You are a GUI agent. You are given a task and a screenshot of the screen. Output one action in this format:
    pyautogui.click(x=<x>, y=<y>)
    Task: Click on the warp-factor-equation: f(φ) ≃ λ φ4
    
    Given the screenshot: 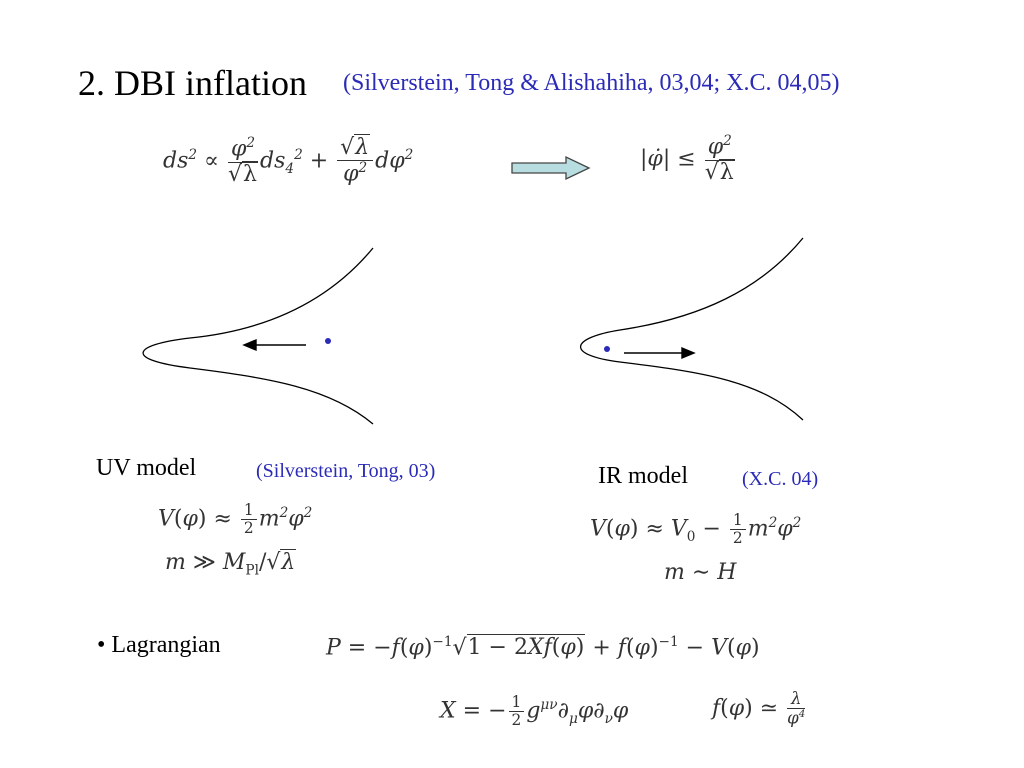 What is the action you would take?
    pyautogui.click(x=759, y=708)
    